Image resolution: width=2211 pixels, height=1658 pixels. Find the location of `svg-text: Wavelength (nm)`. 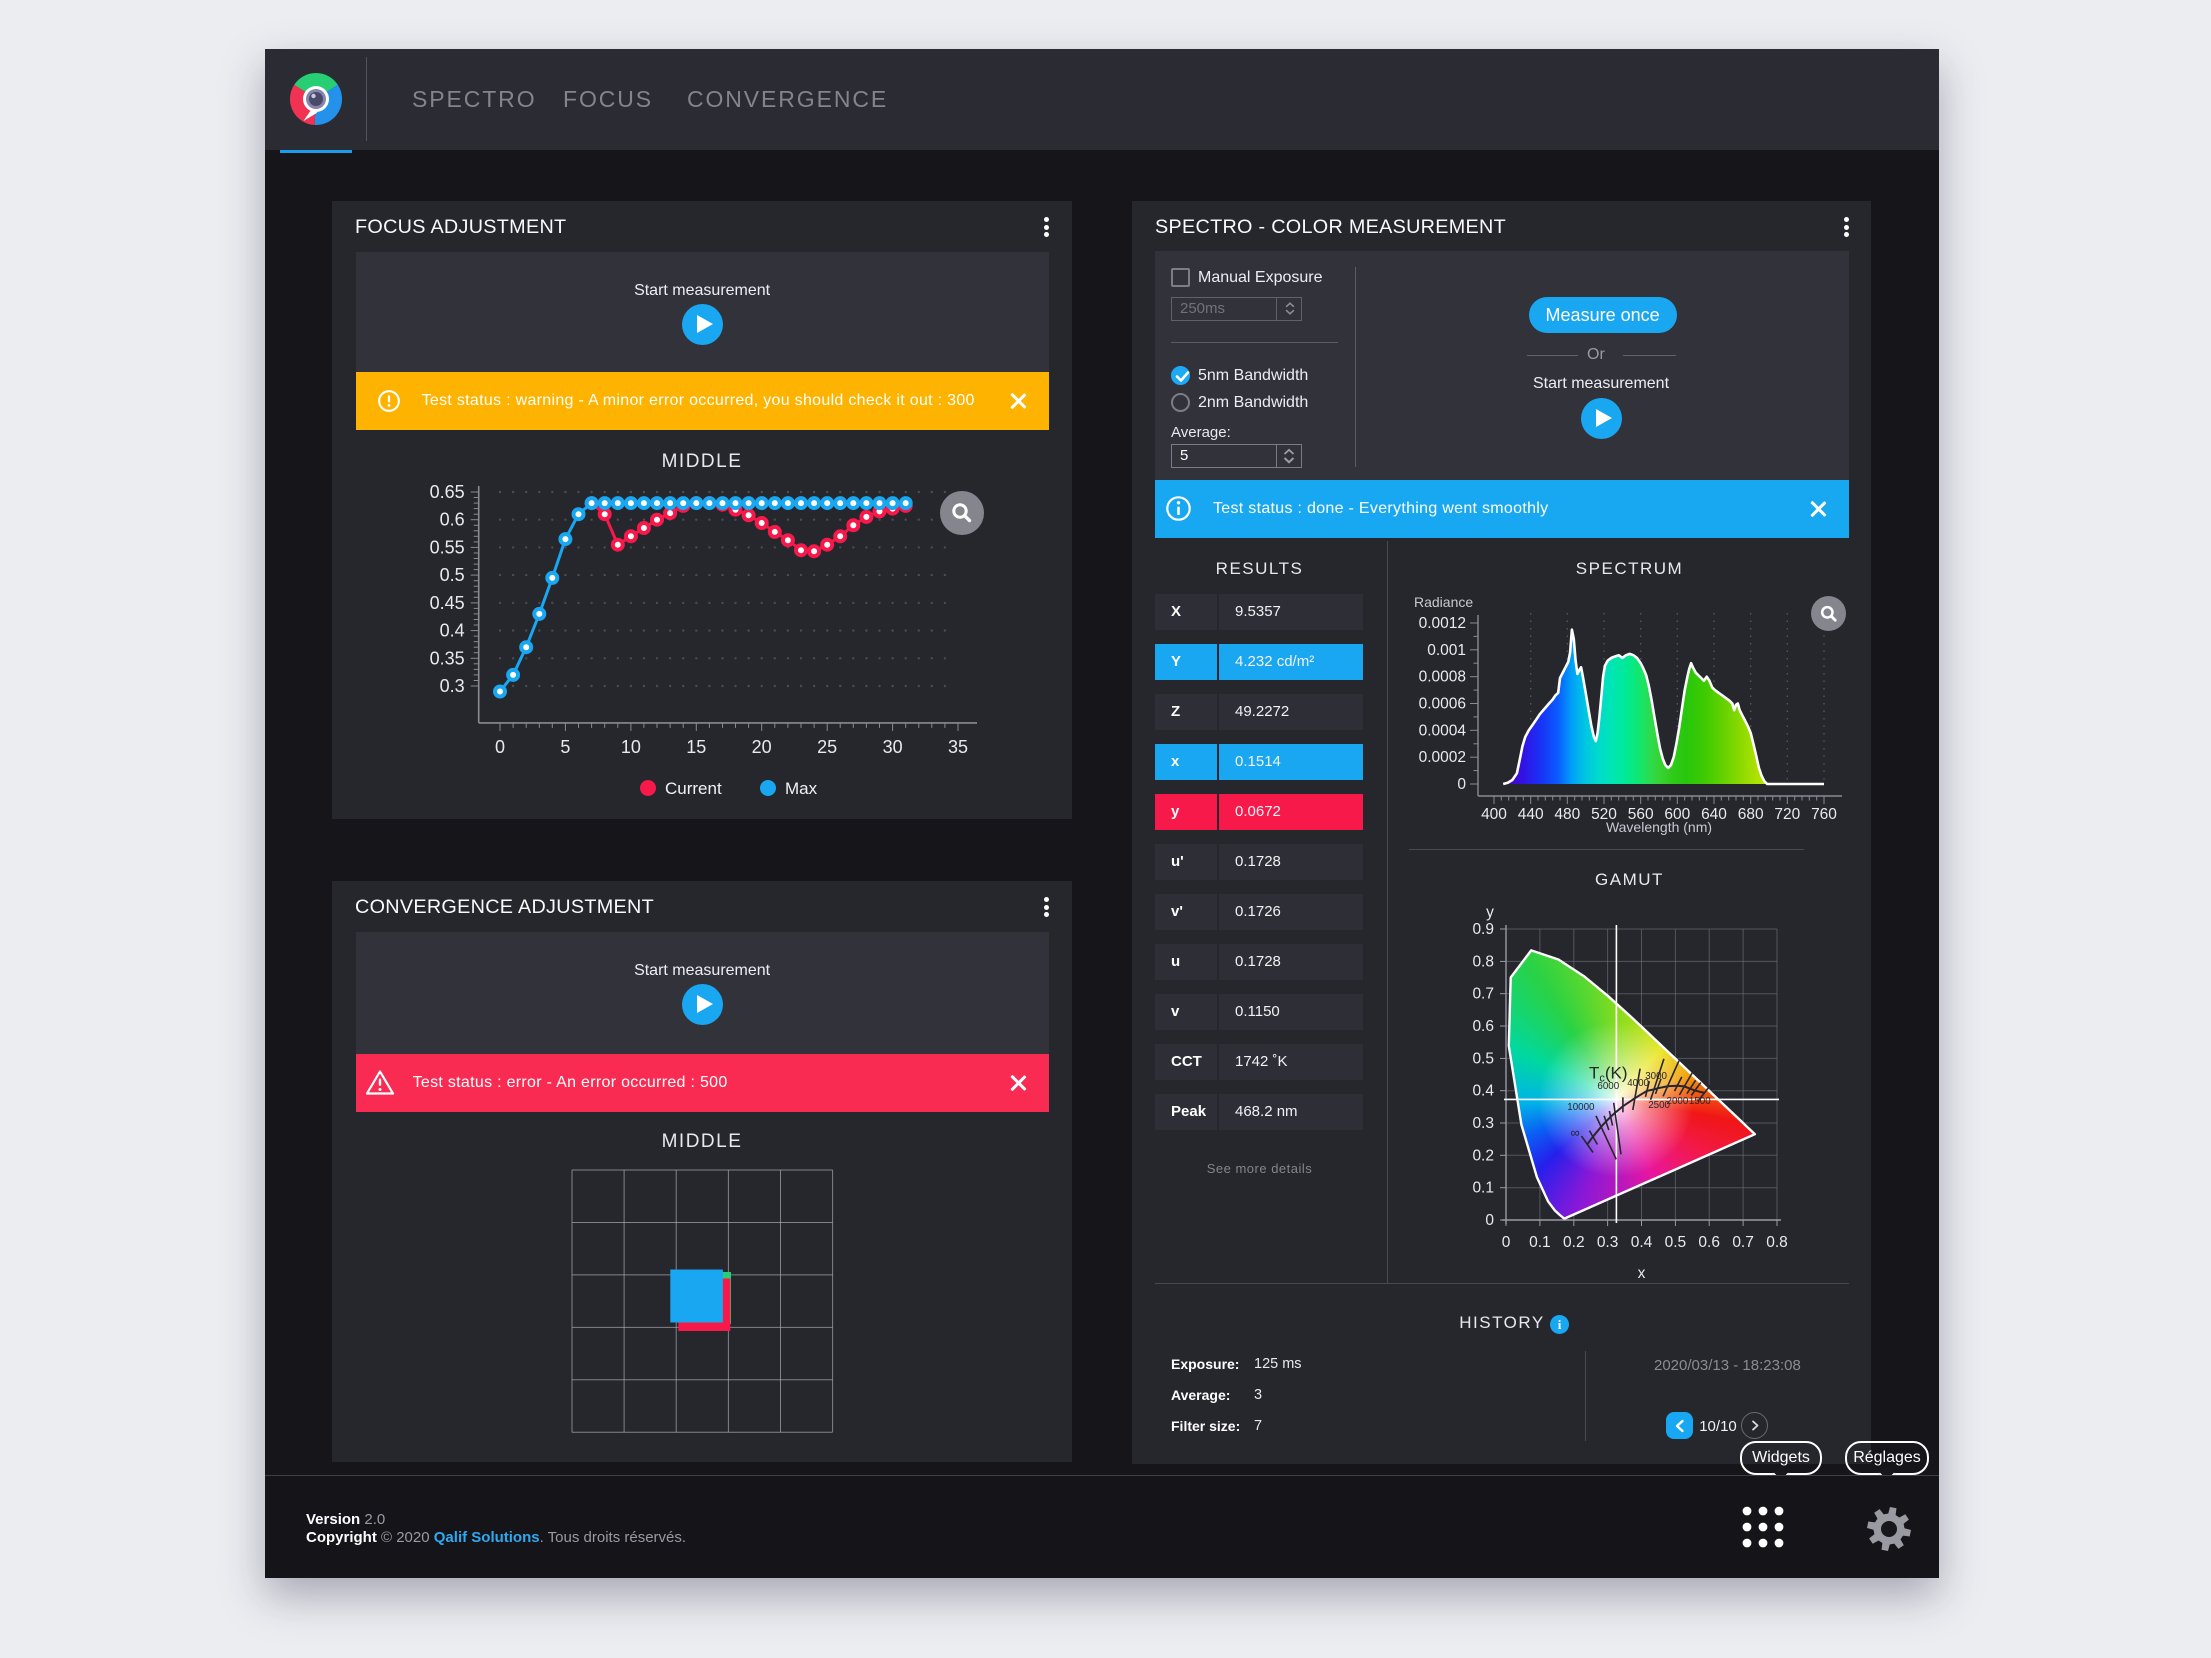

svg-text: Wavelength (nm) is located at coordinates (1659, 827).